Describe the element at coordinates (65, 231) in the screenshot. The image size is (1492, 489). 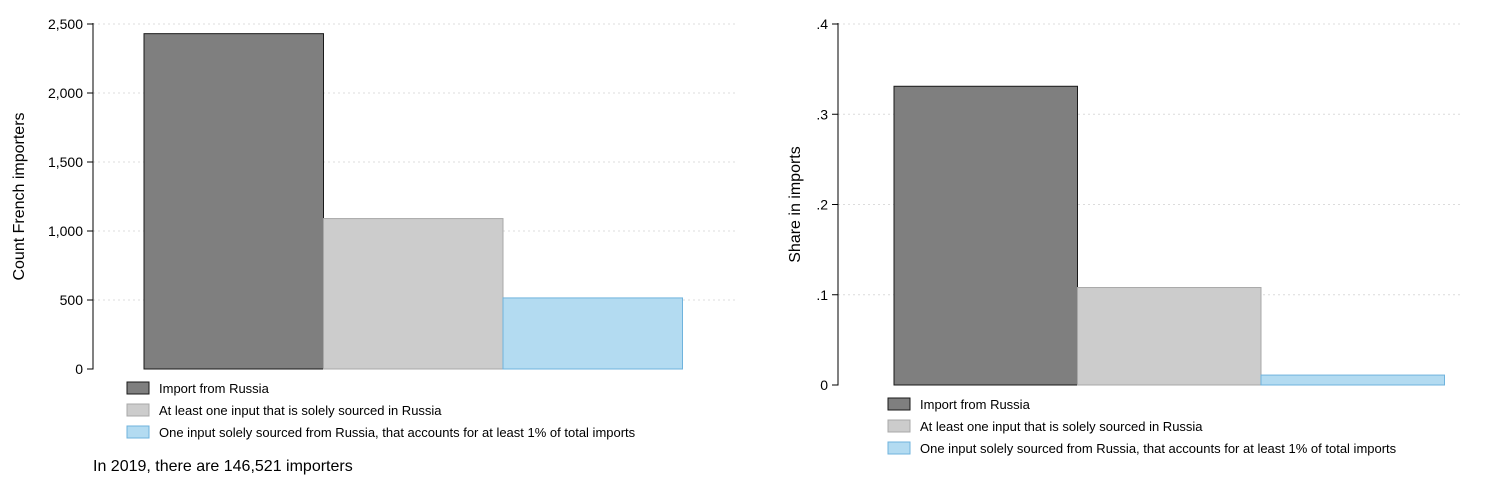
I see `y-tick-label-1-2: 1,000` at that location.